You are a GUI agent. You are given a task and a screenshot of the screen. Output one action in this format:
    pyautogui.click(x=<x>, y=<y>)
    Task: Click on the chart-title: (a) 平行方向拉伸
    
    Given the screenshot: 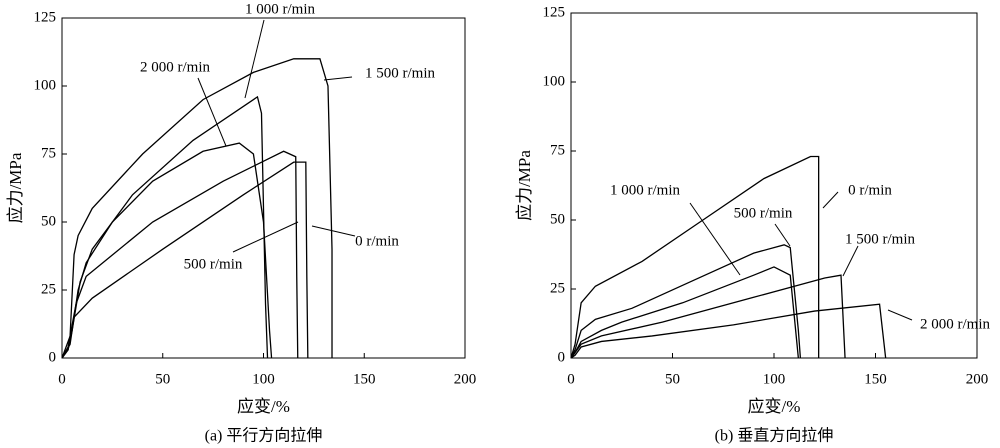 What is the action you would take?
    pyautogui.click(x=264, y=436)
    